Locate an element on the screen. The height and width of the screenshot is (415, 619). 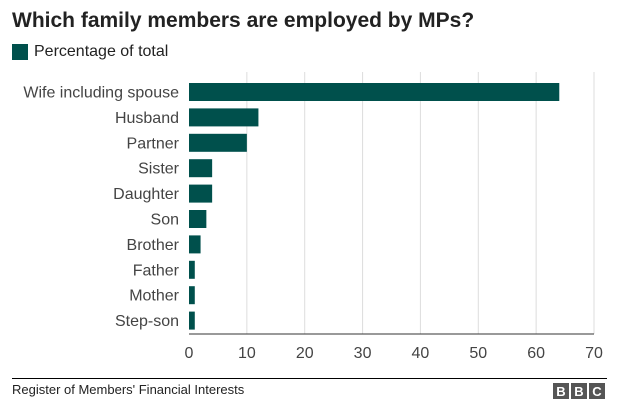
x-tick-label: 40 is located at coordinates (421, 353).